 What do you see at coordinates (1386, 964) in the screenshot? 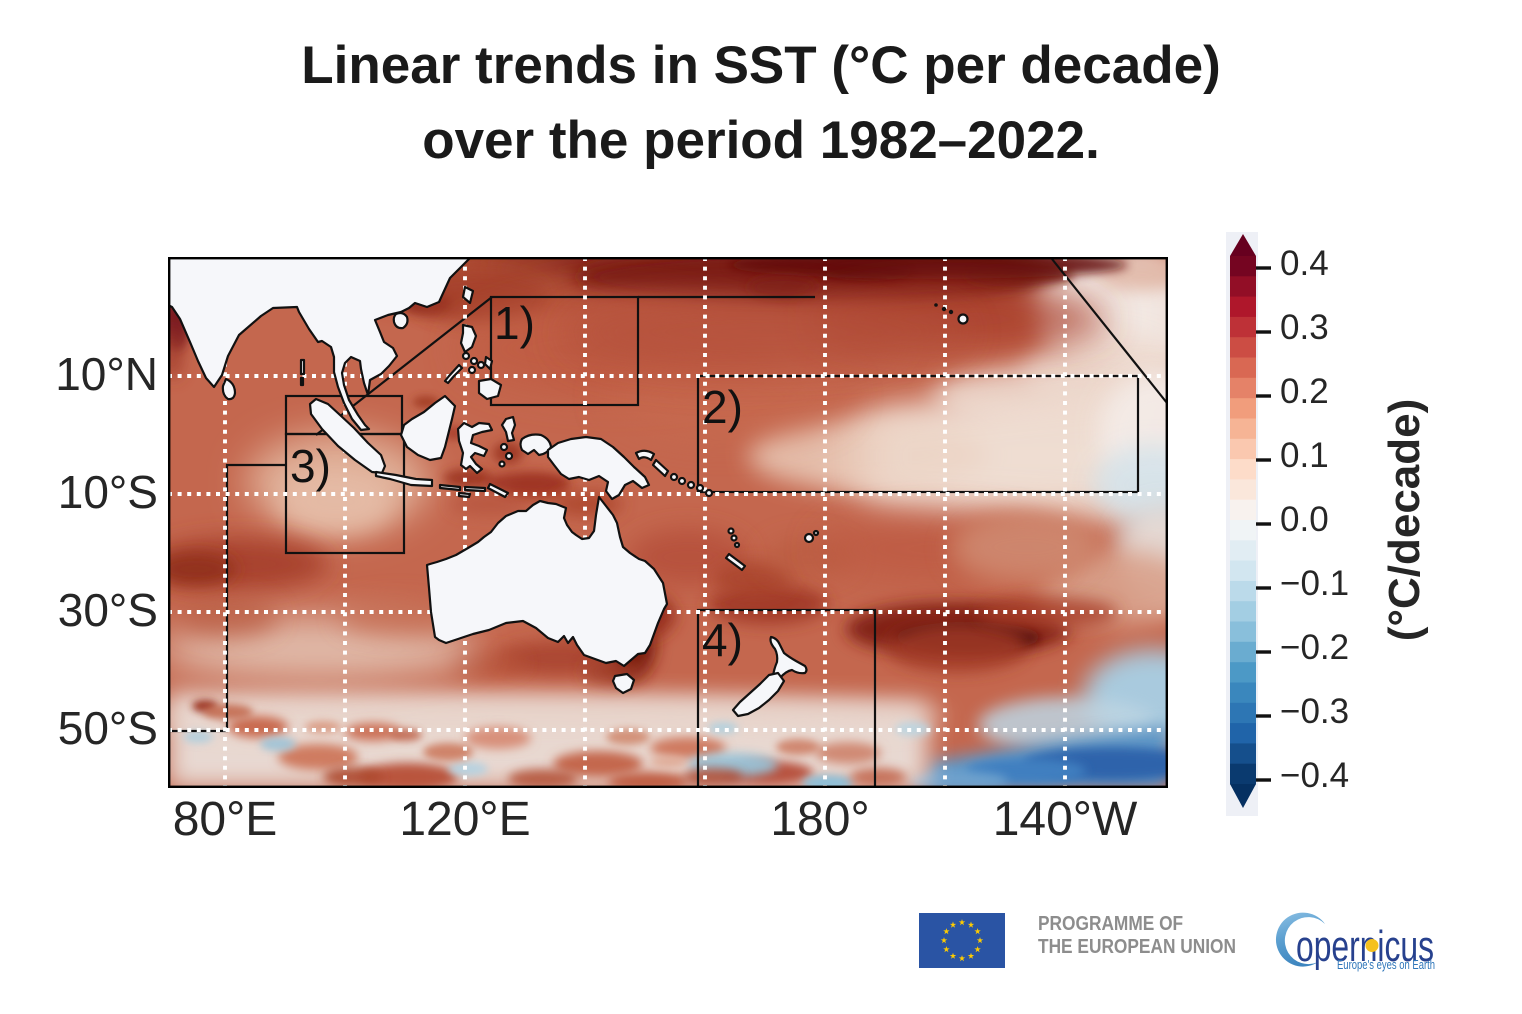
I see `svg-text: Europe's eyes on Earth` at bounding box center [1386, 964].